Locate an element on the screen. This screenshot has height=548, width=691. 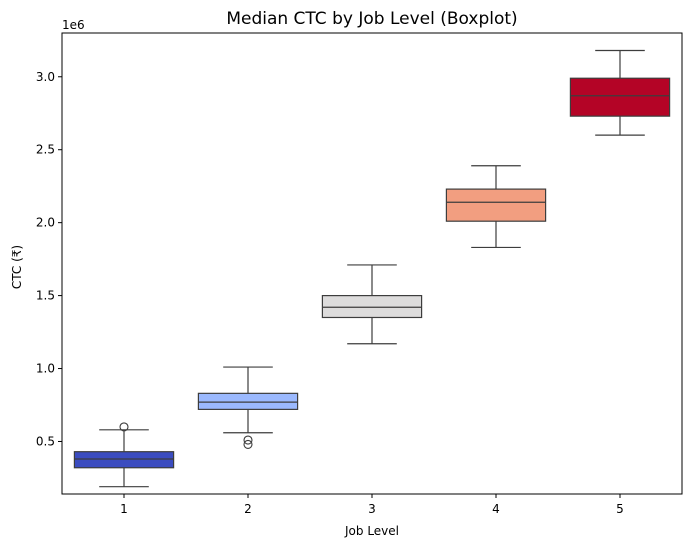
x-tick-label: 5 is located at coordinates (620, 509).